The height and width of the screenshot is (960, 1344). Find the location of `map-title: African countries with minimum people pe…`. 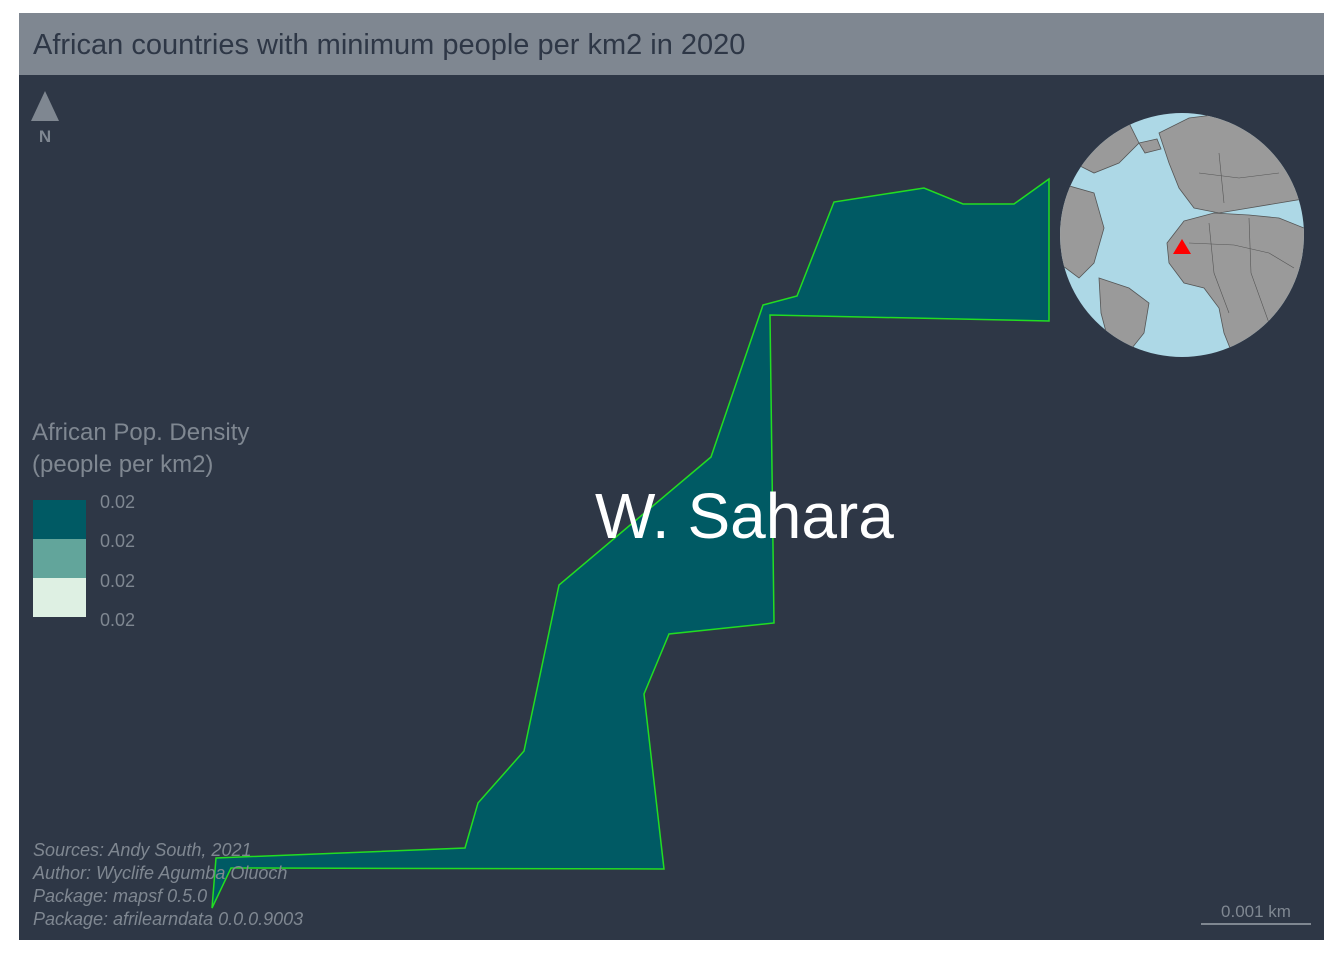

map-title: African countries with minimum people pe… is located at coordinates (389, 45).